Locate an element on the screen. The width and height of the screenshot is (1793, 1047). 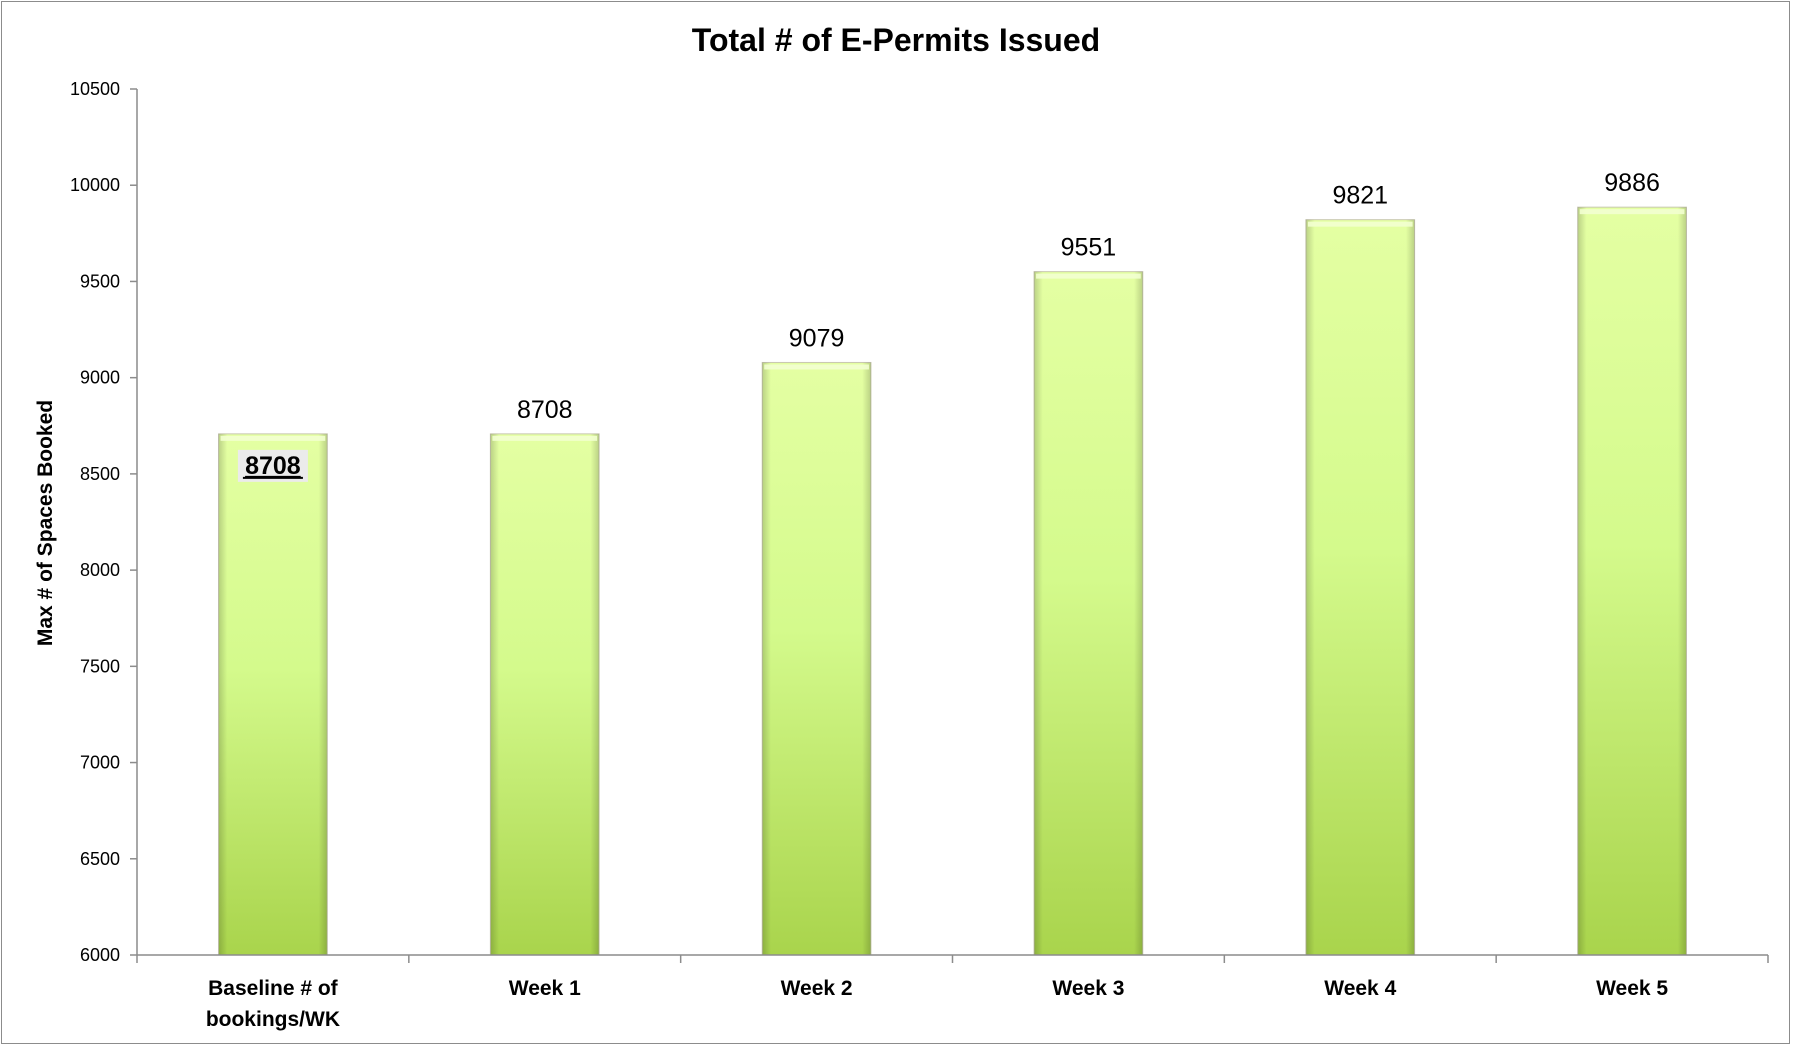
x-tick-label: Week 3 is located at coordinates (1088, 988).